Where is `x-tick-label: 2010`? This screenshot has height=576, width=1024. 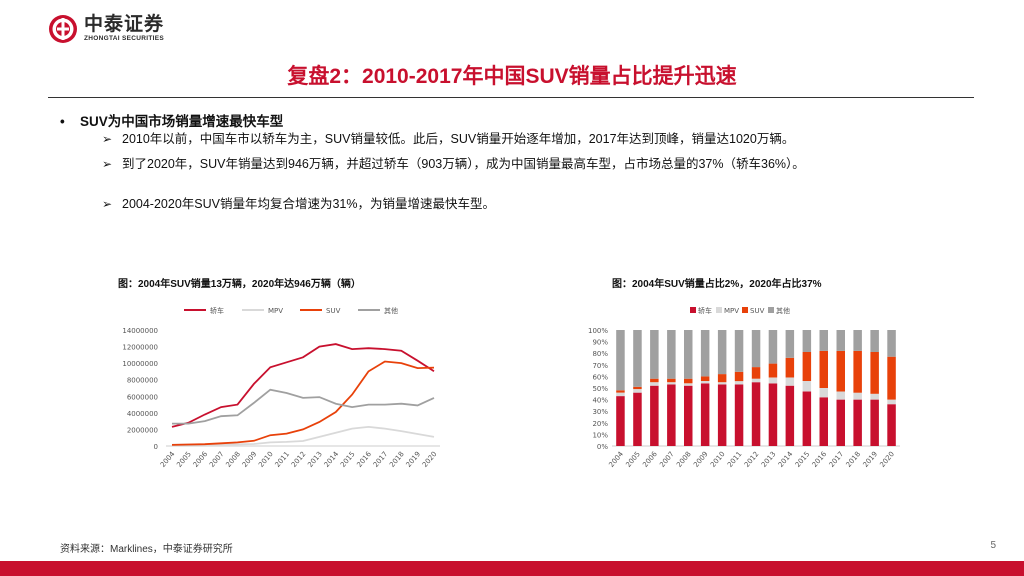 x-tick-label: 2010 is located at coordinates (718, 459).